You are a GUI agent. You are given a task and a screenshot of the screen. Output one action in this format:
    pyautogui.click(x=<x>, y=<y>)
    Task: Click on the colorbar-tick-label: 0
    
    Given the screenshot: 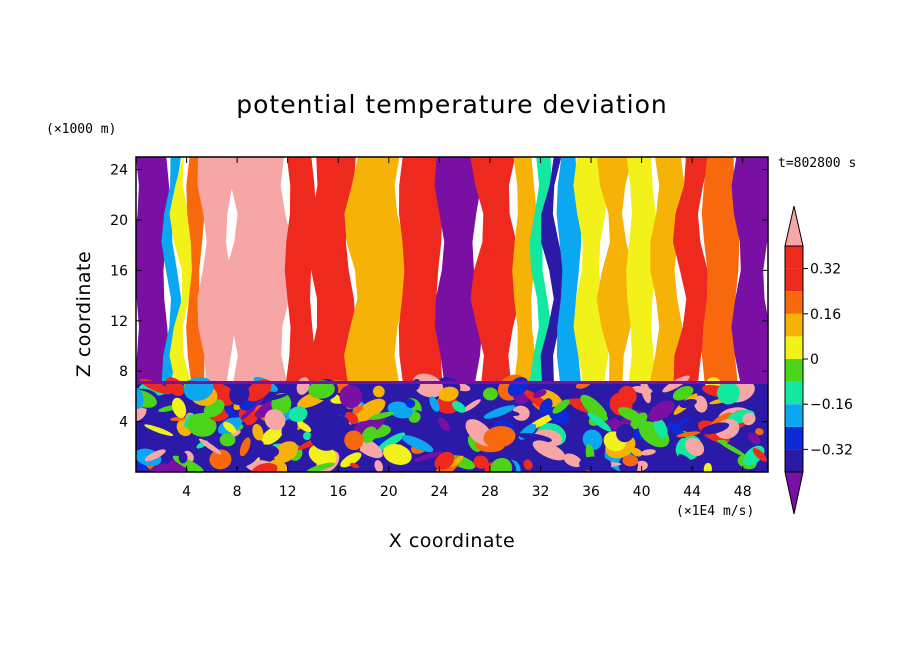 What is the action you would take?
    pyautogui.click(x=814, y=360)
    